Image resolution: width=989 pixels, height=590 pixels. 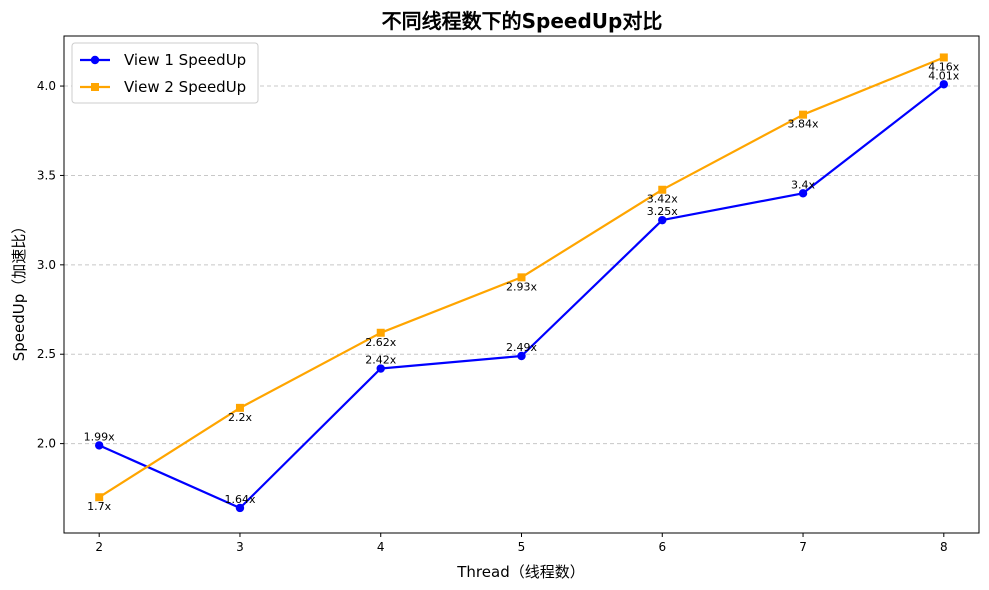 What do you see at coordinates (46, 86) in the screenshot?
I see `y-tick-label: 4.0` at bounding box center [46, 86].